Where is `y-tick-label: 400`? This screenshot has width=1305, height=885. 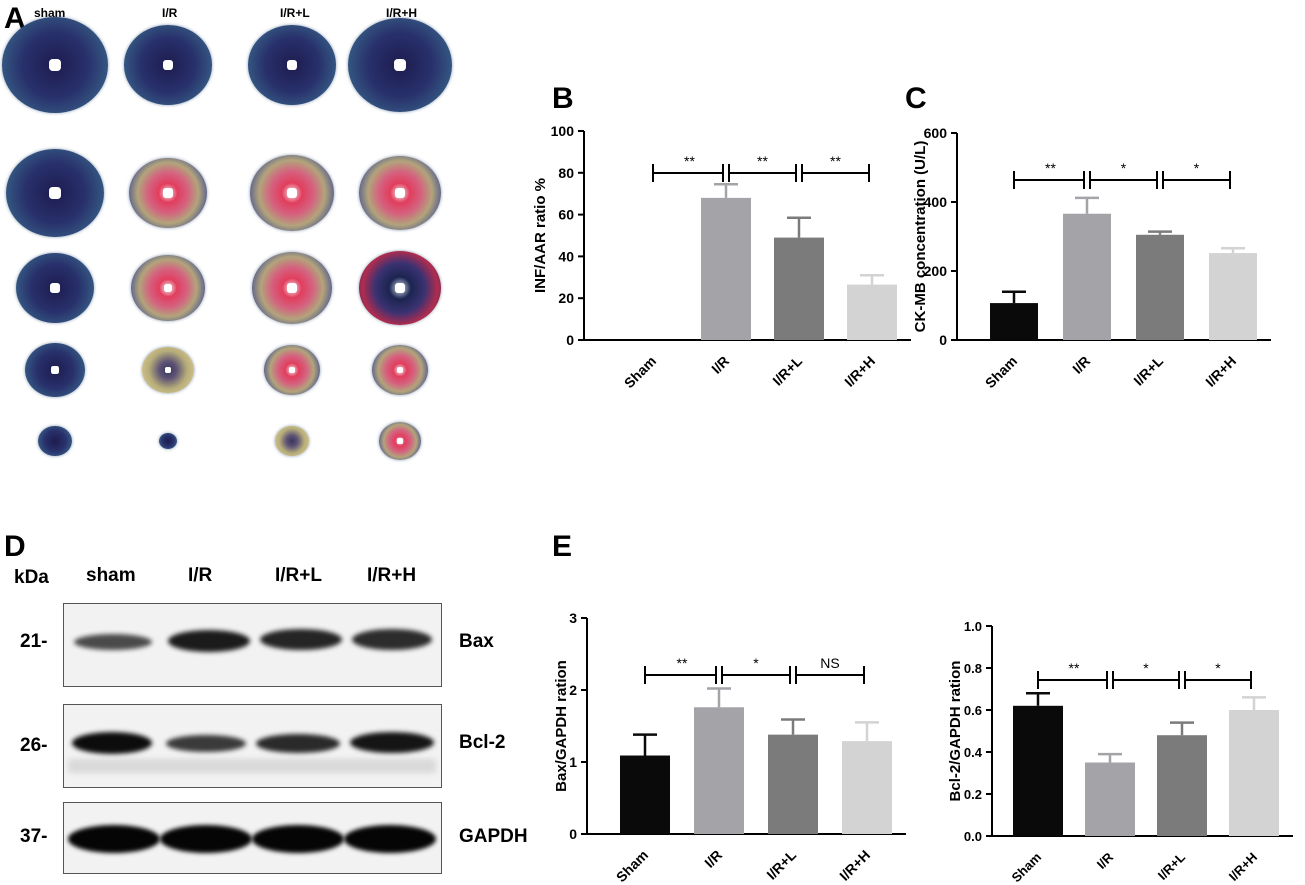 y-tick-label: 400 is located at coordinates (936, 202).